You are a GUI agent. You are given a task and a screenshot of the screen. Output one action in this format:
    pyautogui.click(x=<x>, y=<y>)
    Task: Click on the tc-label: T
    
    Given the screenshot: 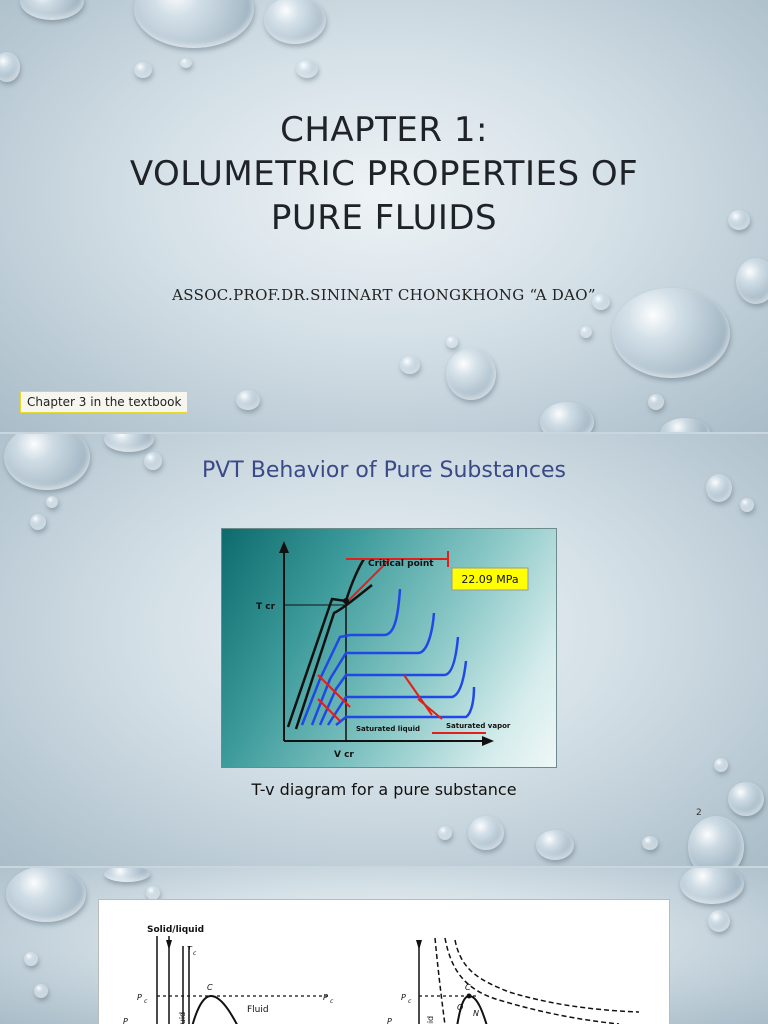 What is the action you would take?
    pyautogui.click(x=190, y=949)
    